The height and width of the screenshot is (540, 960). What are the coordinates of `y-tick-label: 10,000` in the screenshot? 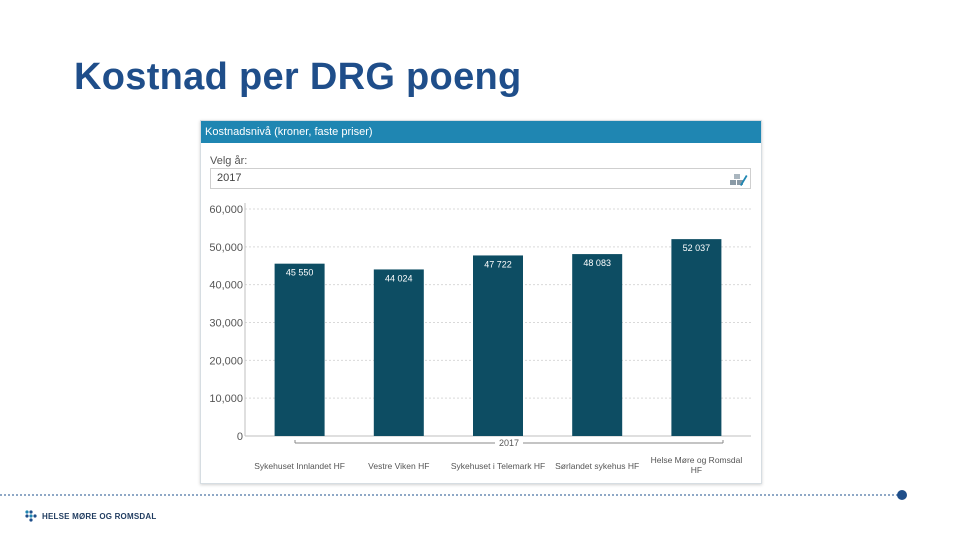 It's located at (226, 399).